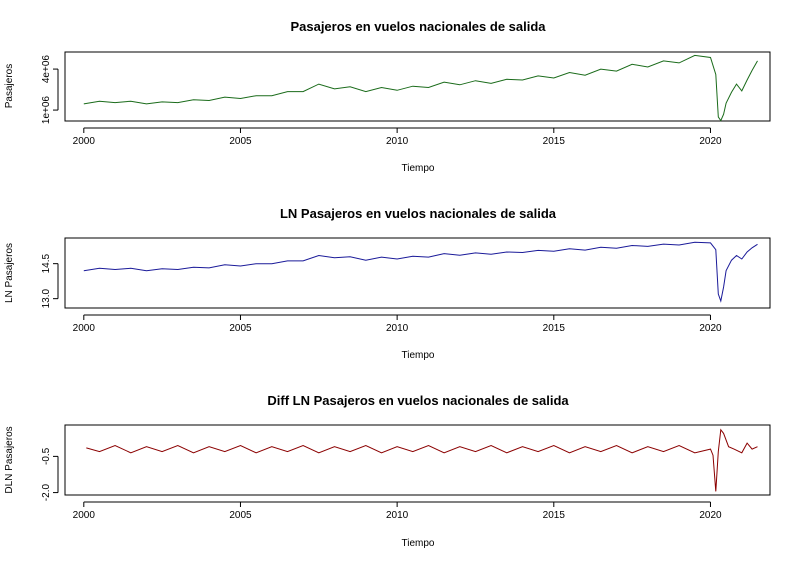 This screenshot has height=562, width=812. Describe the element at coordinates (9, 86) in the screenshot. I see `y-axis-label: Pasajeros` at that location.